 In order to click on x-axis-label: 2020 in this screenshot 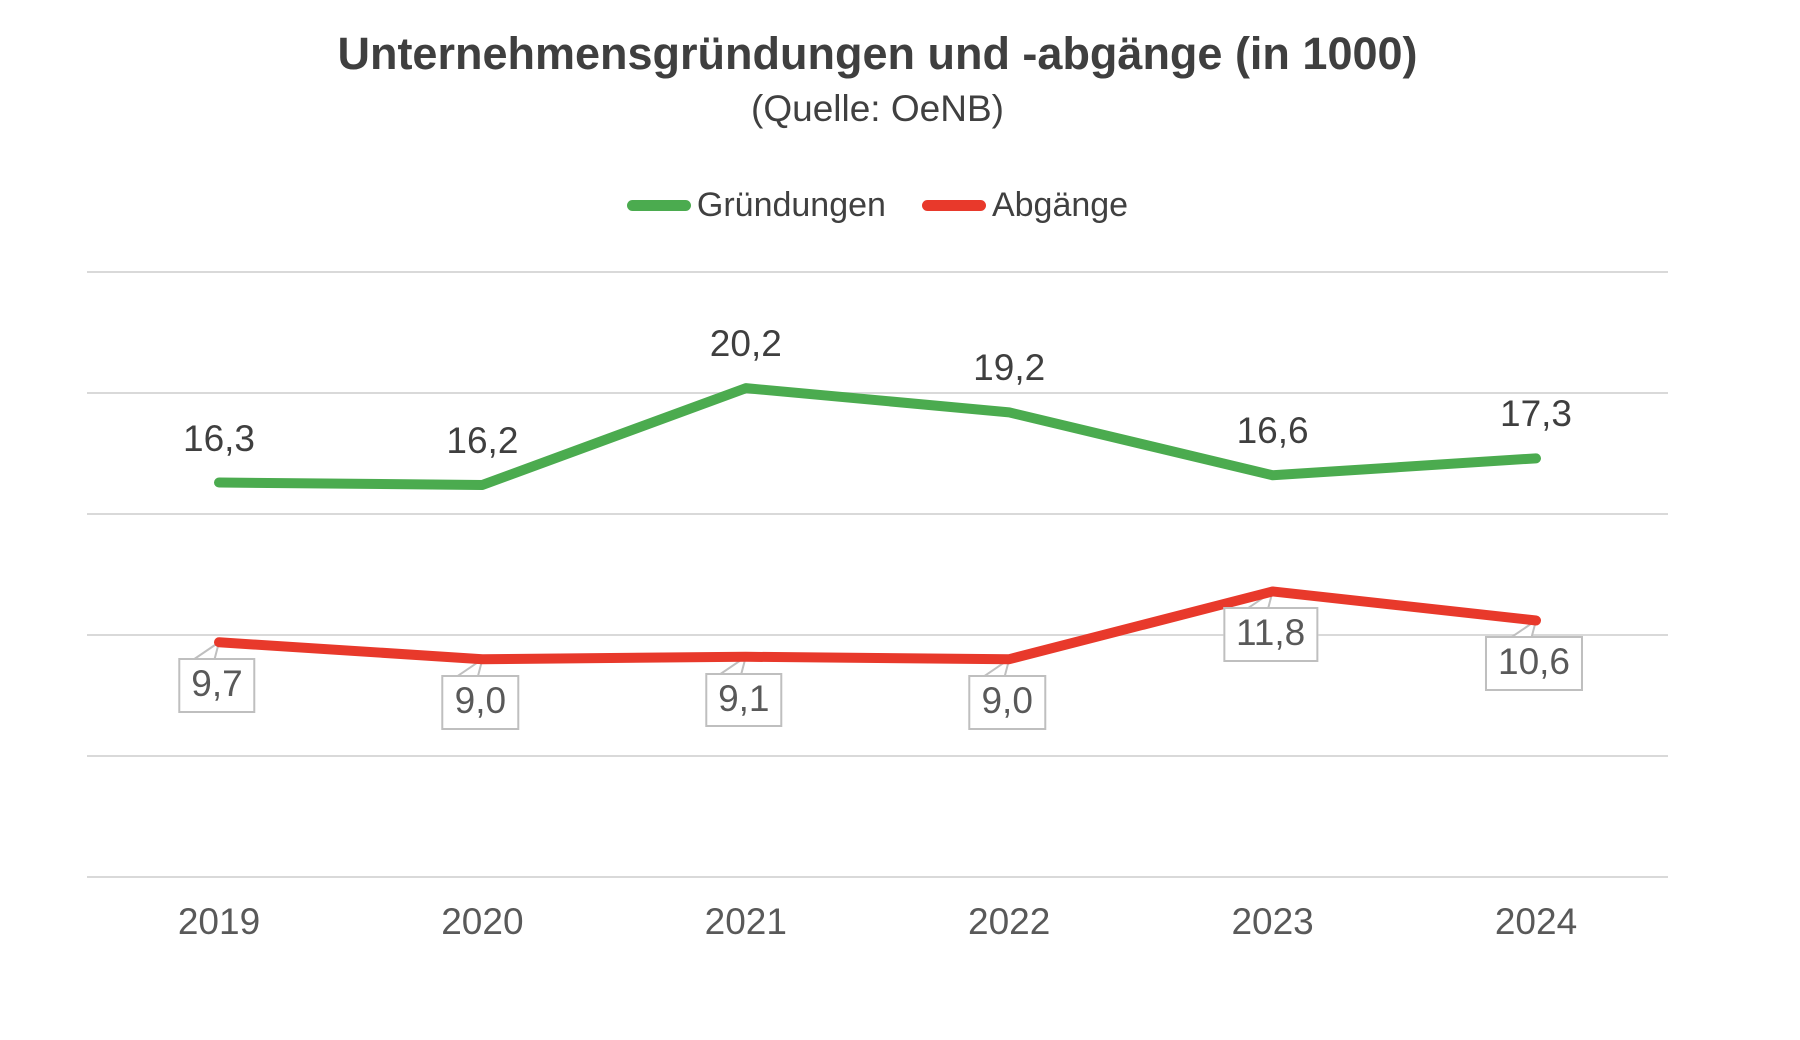, I will do `click(482, 921)`.